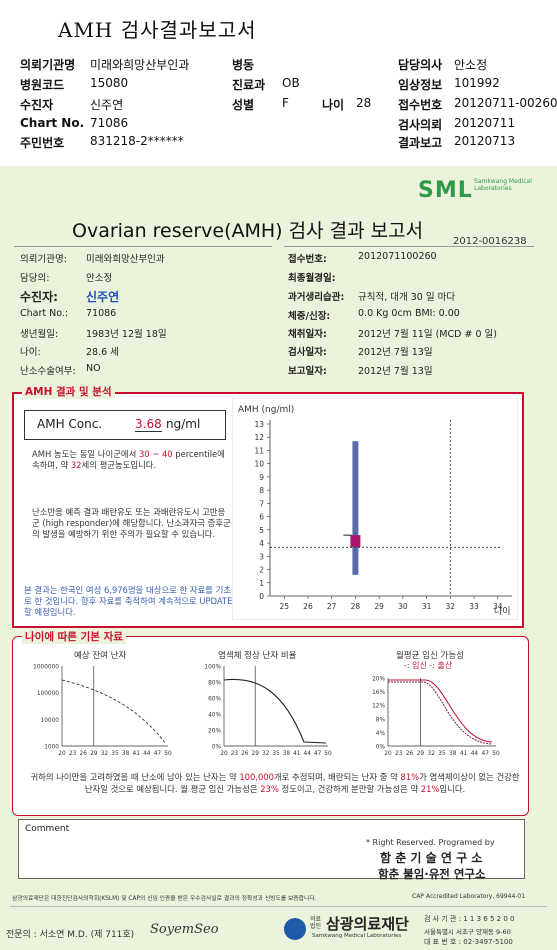 This screenshot has width=557, height=950. Describe the element at coordinates (48, 694) in the screenshot. I see `mini-y-tick-label: 100000` at that location.